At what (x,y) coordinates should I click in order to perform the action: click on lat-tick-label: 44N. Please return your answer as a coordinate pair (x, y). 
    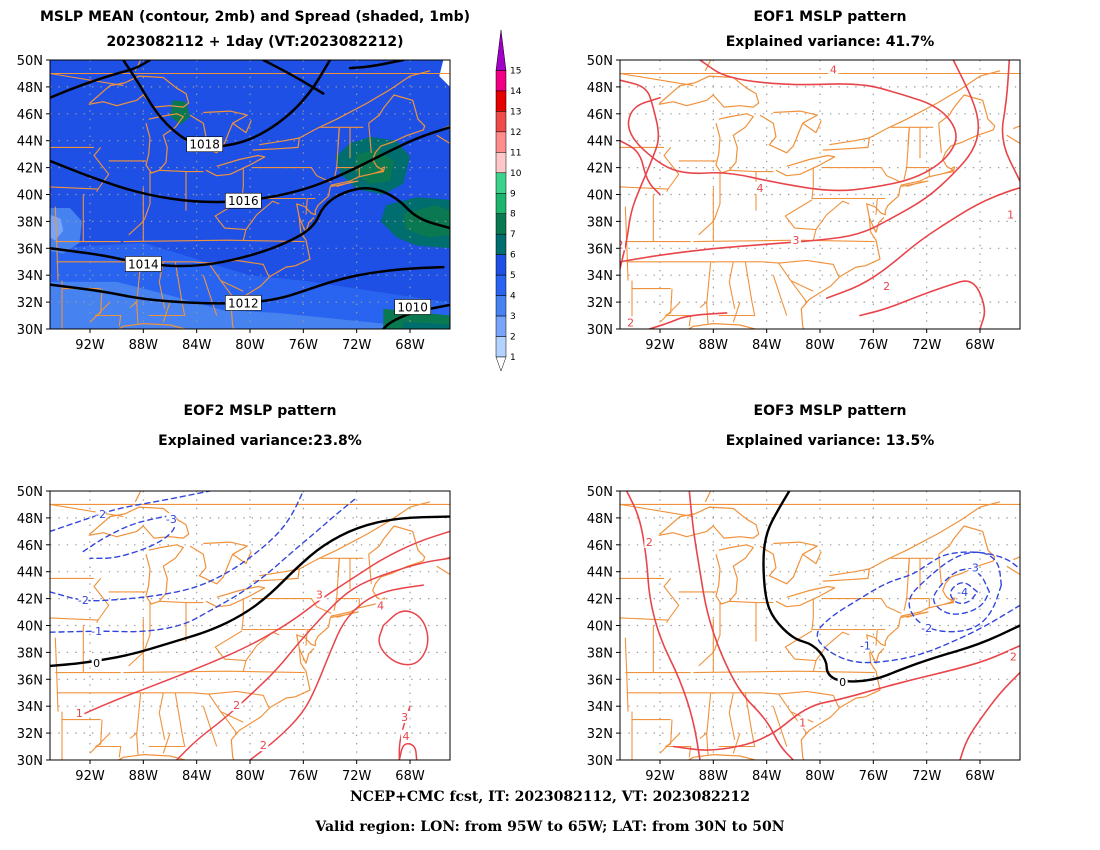
    Looking at the image, I should click on (600, 573).